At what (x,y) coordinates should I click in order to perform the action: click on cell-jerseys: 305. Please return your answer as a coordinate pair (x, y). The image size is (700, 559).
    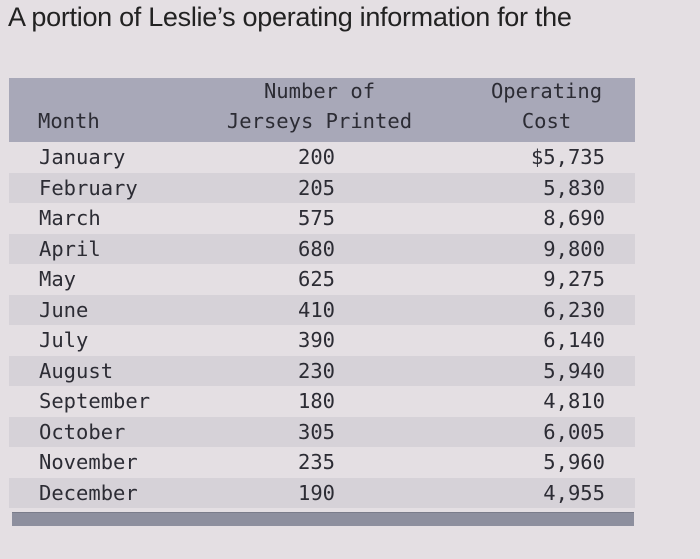
    Looking at the image, I should click on (317, 431).